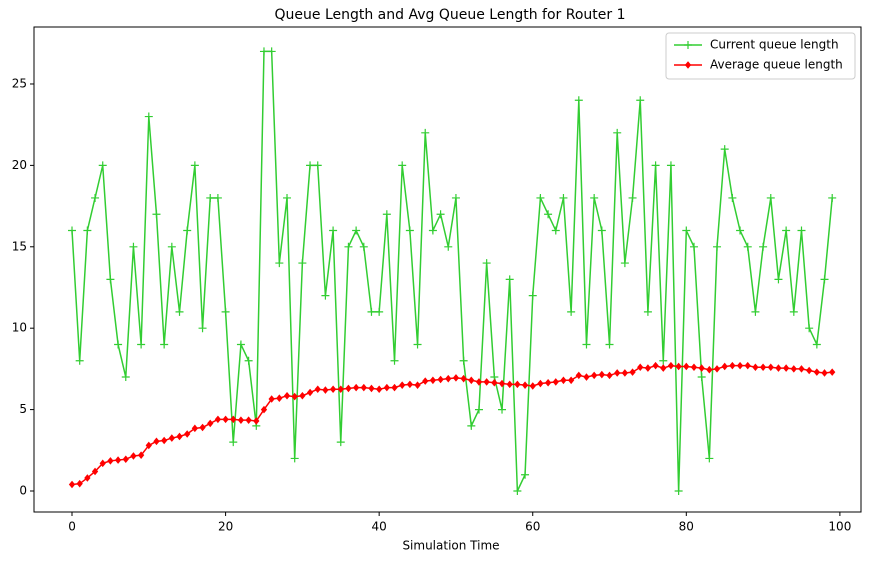  Describe the element at coordinates (225, 527) in the screenshot. I see `x-tick-label: 20` at that location.